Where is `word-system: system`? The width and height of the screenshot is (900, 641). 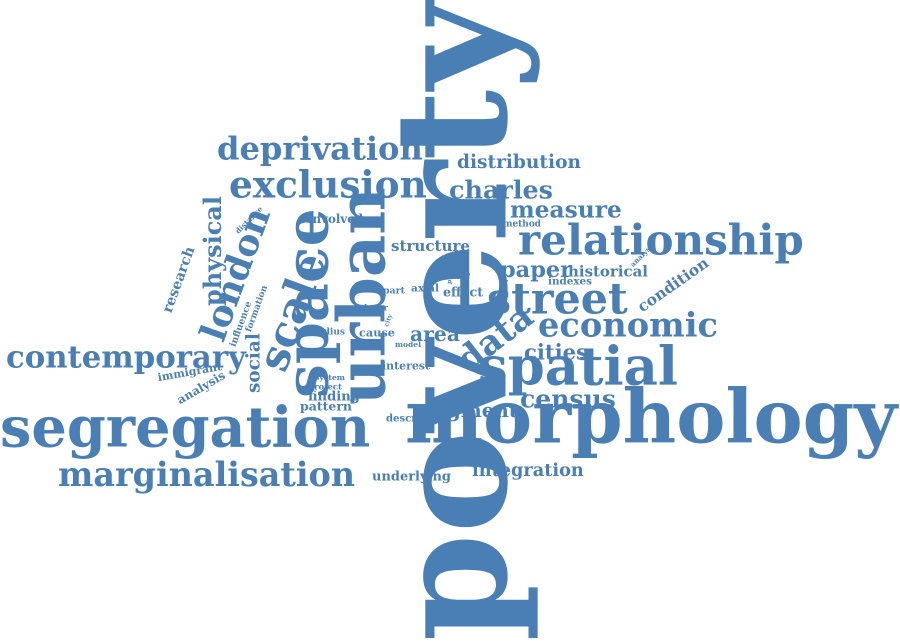
word-system: system is located at coordinates (330, 377).